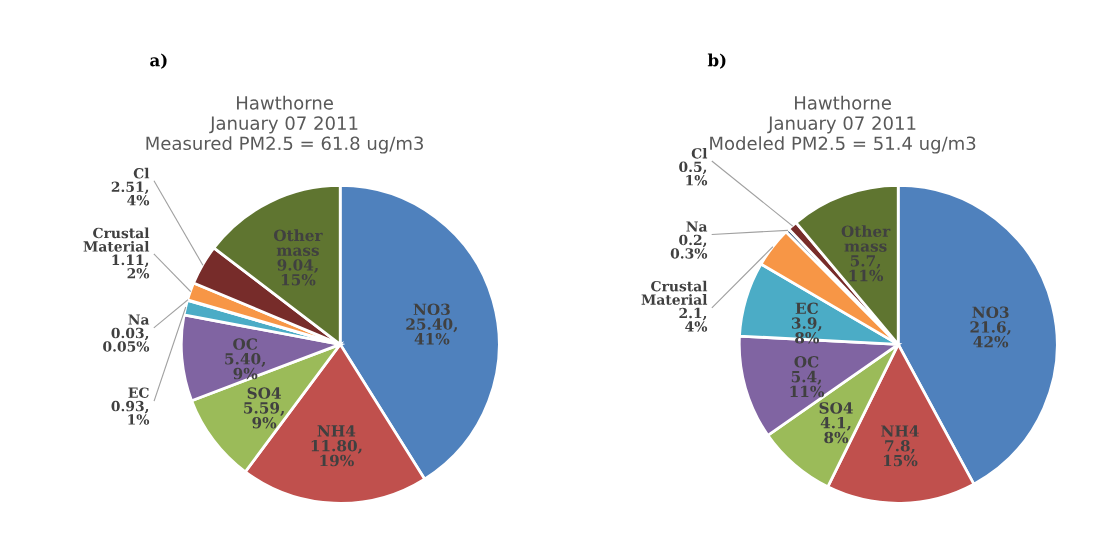 The height and width of the screenshot is (558, 1116). Describe the element at coordinates (689, 246) in the screenshot. I see `data-label: 0.2, 0.3%` at that location.